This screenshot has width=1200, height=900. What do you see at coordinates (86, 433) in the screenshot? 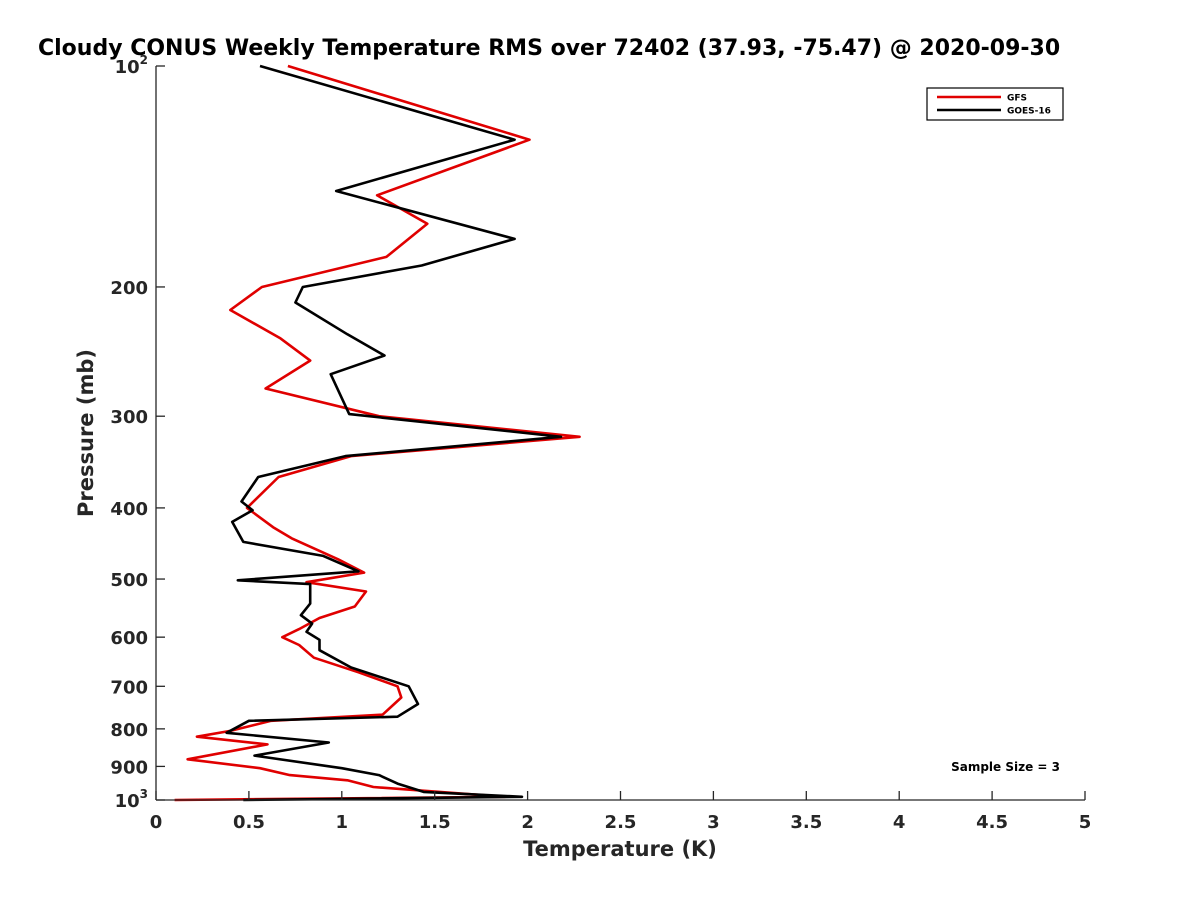
I see `y-axis-label: Pressure (mb)` at bounding box center [86, 433].